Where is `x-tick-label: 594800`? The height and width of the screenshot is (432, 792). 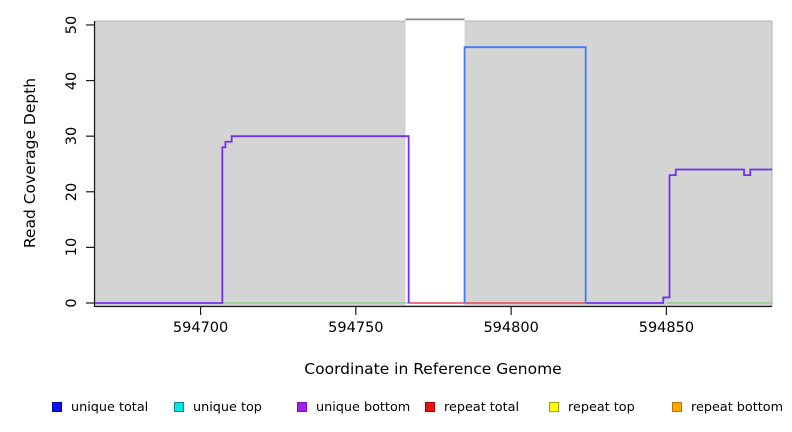
x-tick-label: 594800 is located at coordinates (511, 328).